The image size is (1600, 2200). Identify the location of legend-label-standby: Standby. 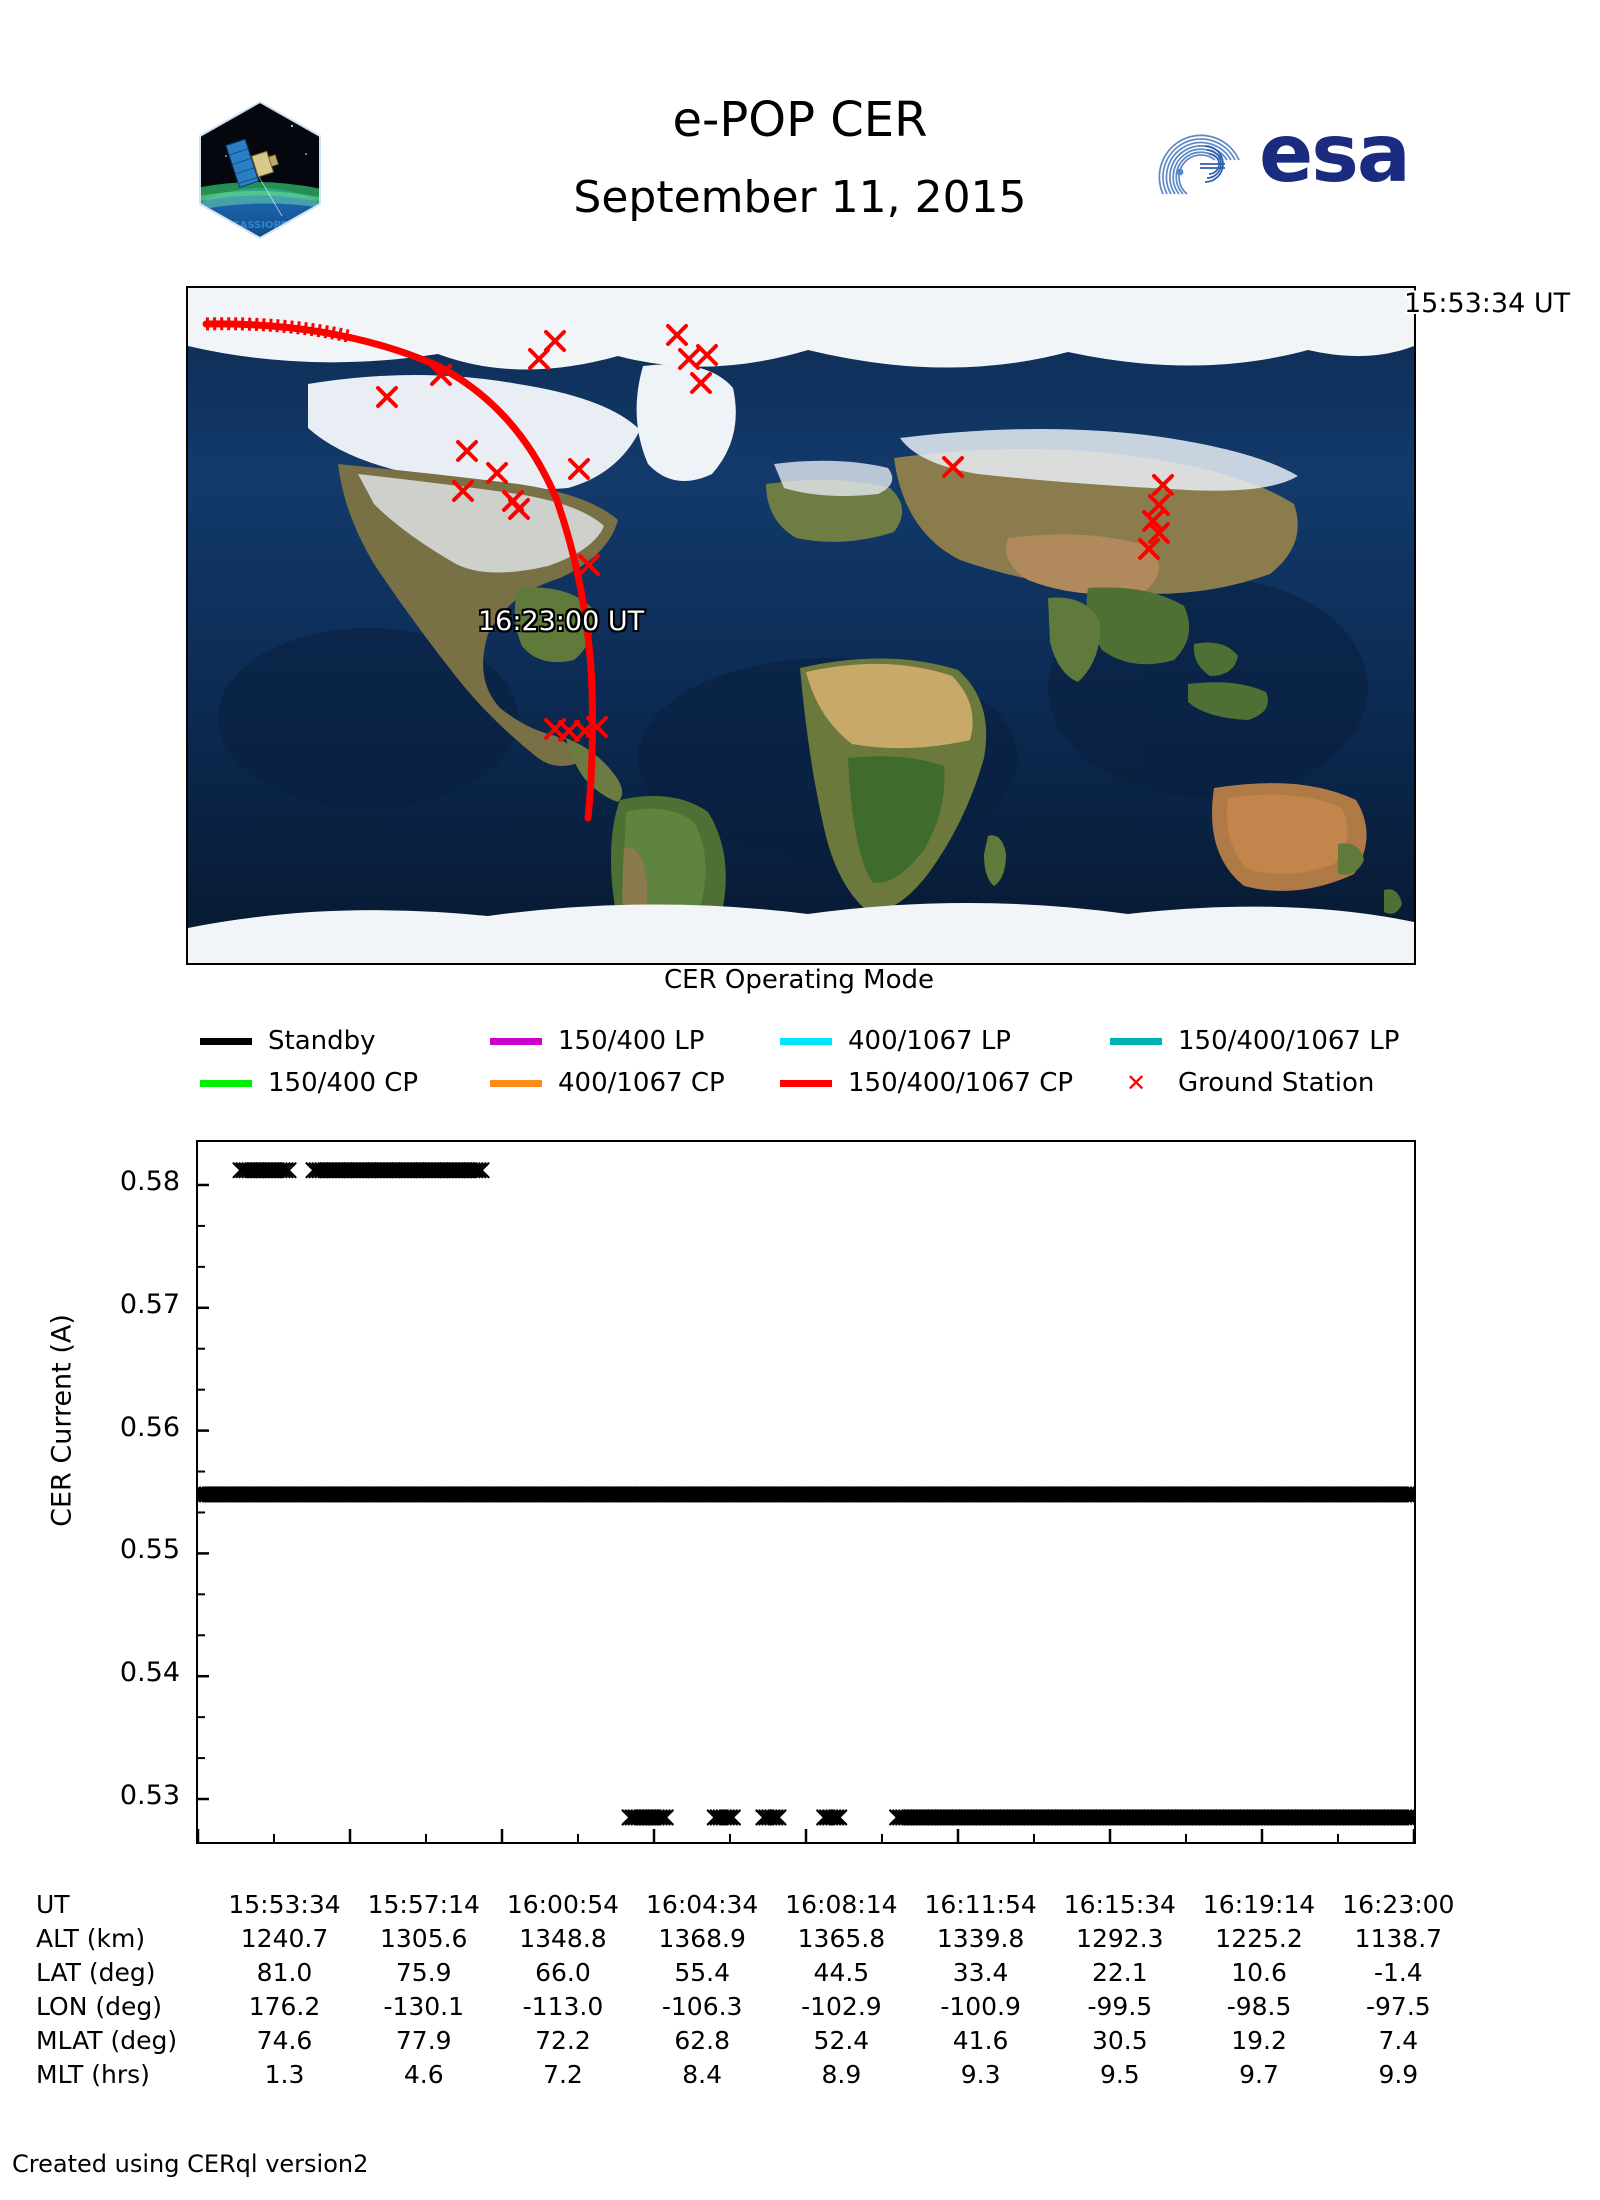
(322, 1041).